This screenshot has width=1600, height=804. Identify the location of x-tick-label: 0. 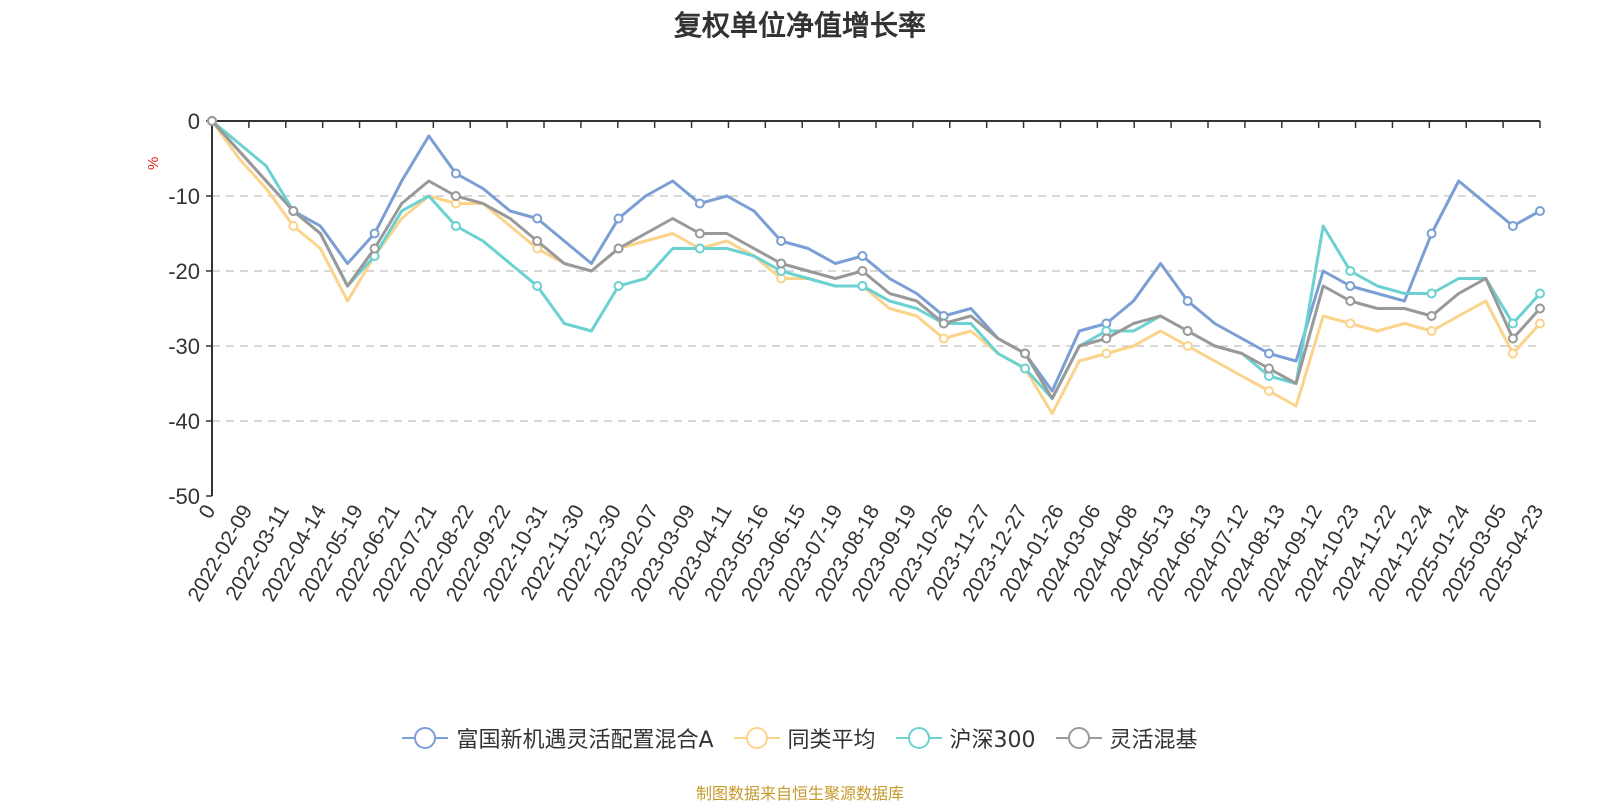
(208, 512).